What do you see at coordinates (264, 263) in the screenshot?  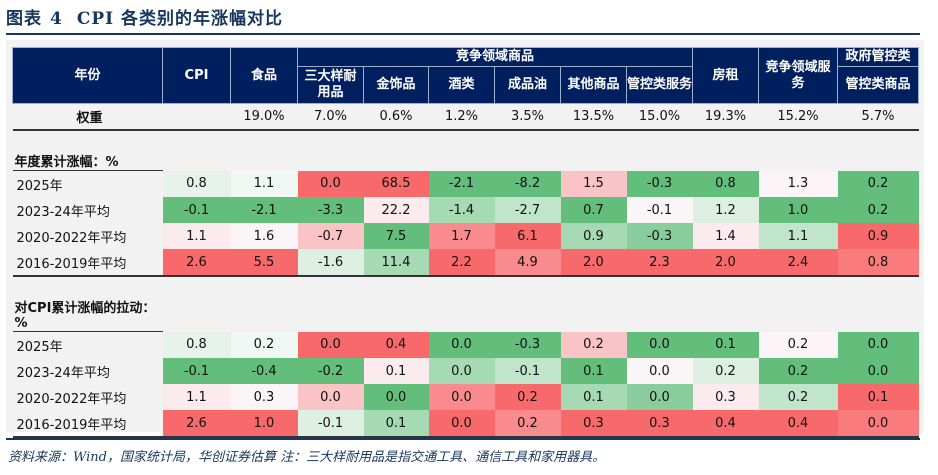 I see `value-cell: 5.5` at bounding box center [264, 263].